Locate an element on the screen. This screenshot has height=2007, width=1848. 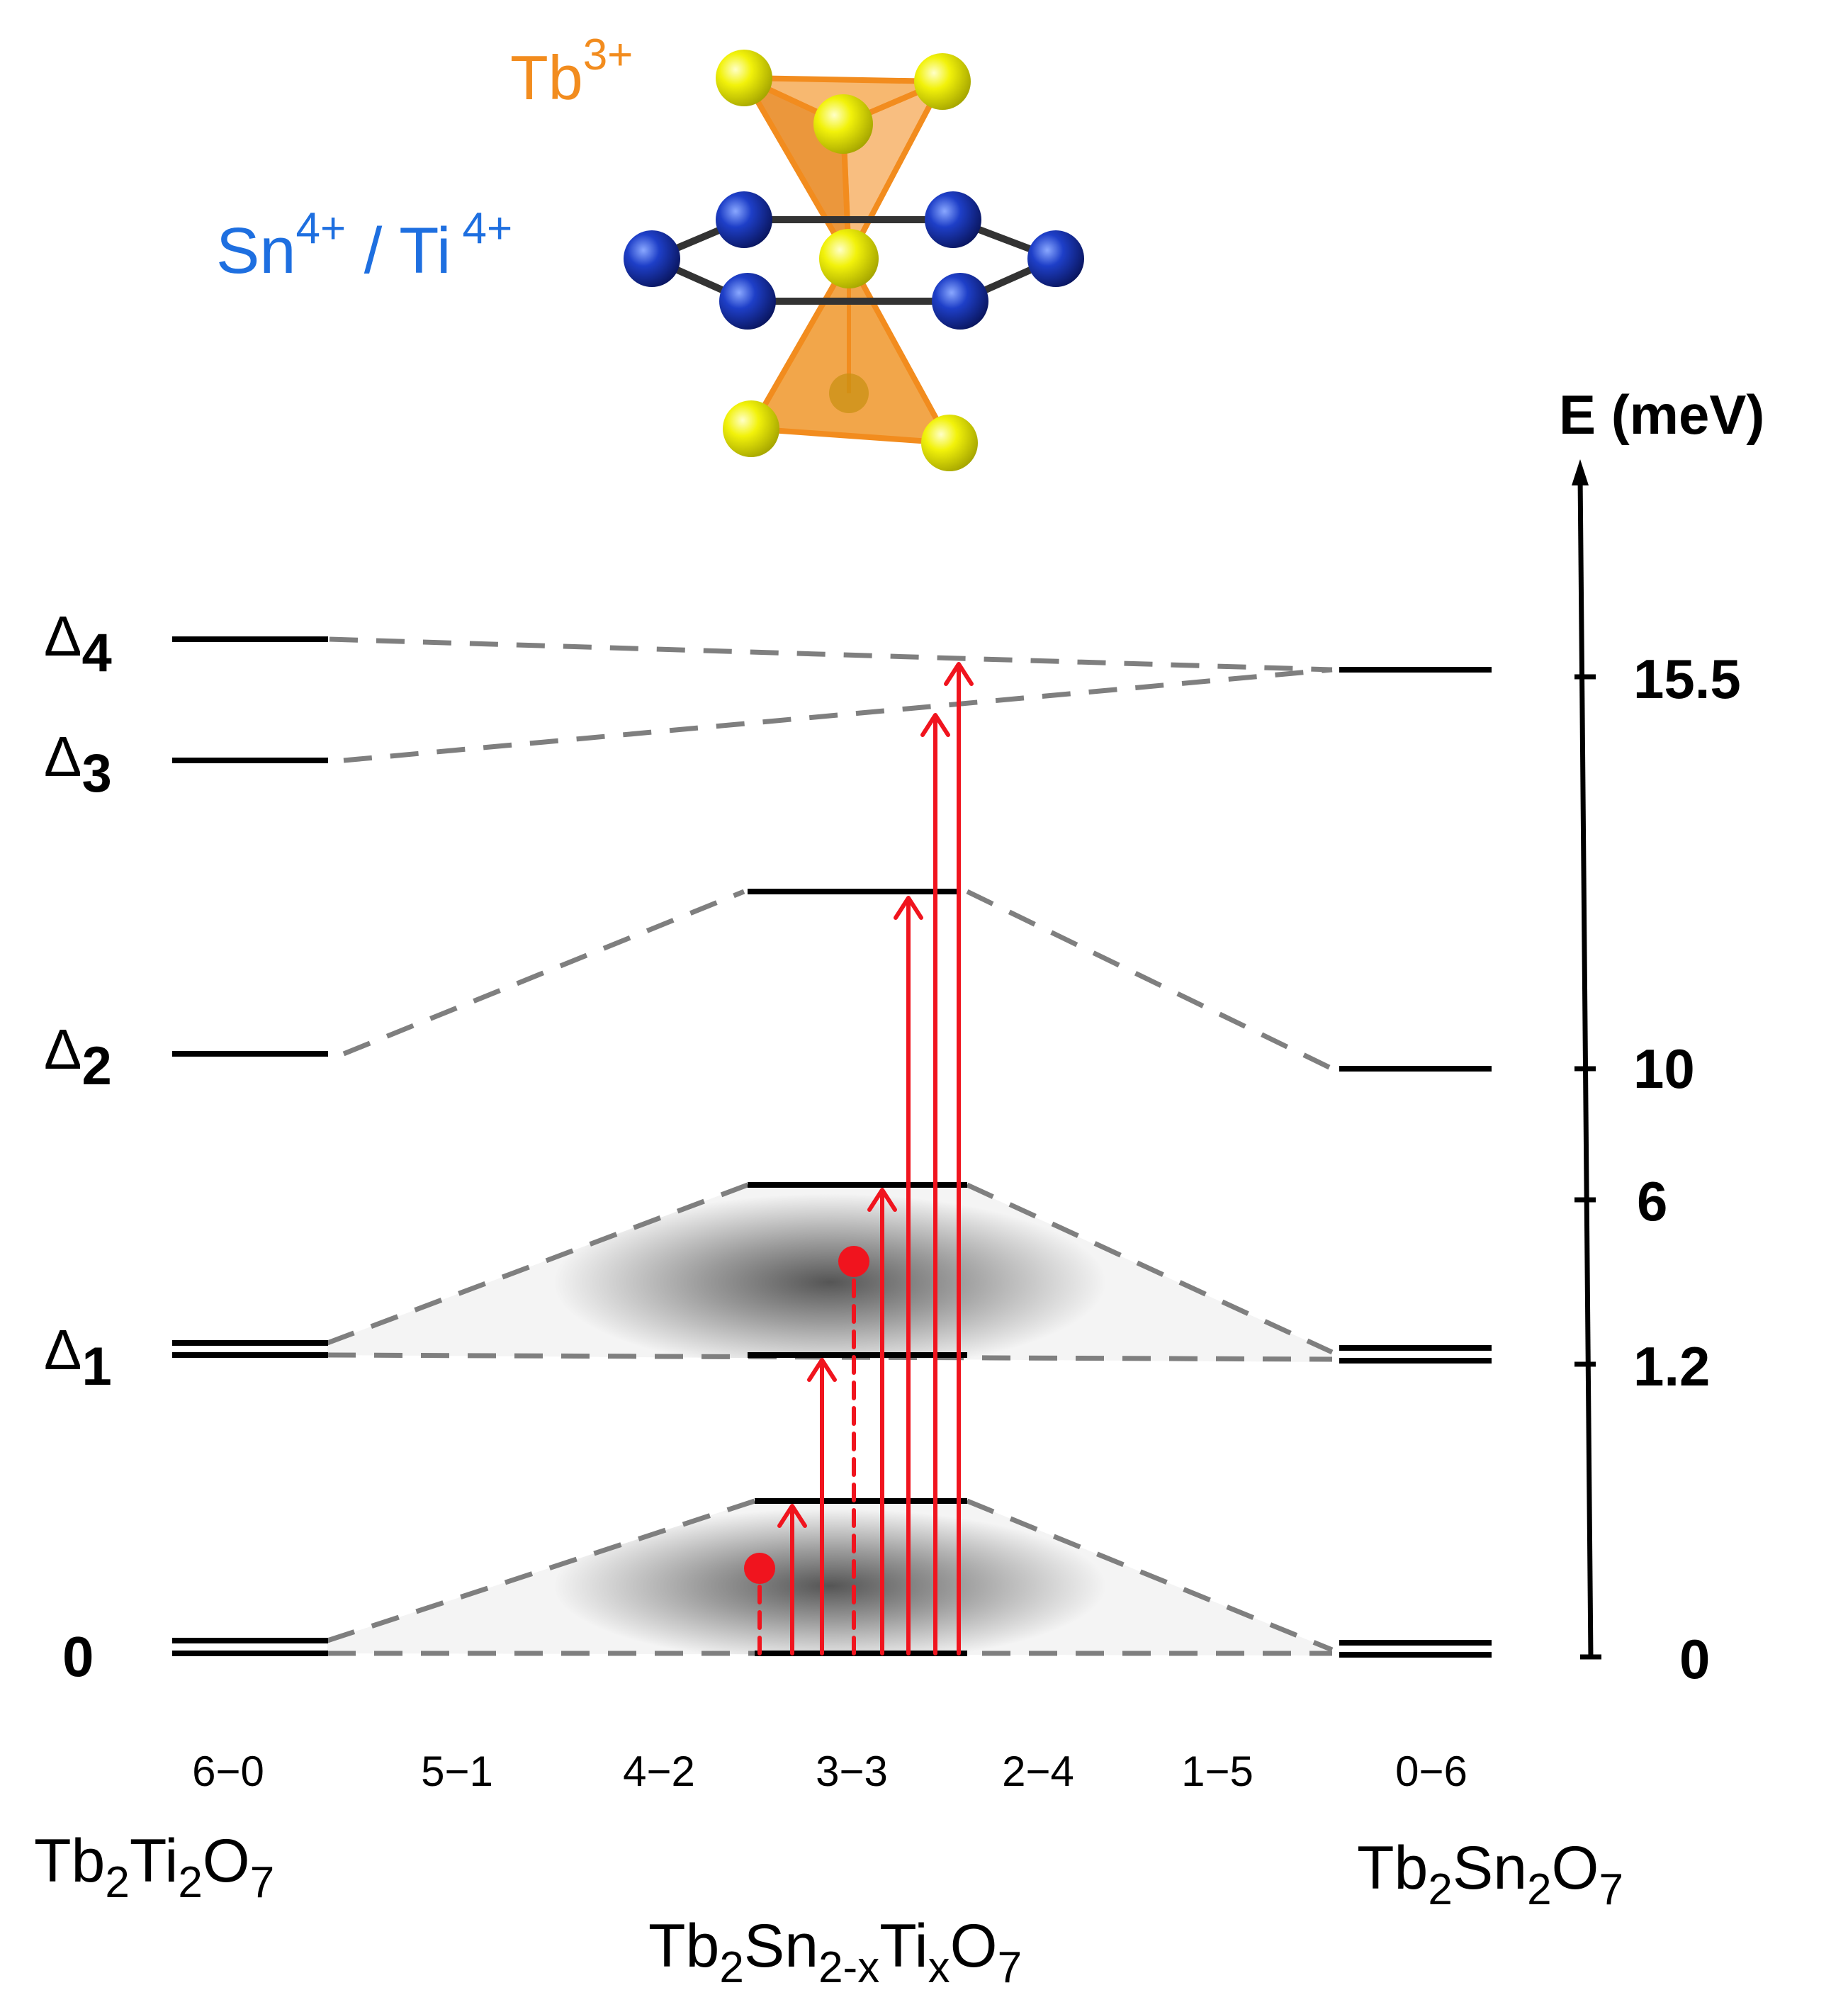
transition-arrows is located at coordinates (865, 1159).